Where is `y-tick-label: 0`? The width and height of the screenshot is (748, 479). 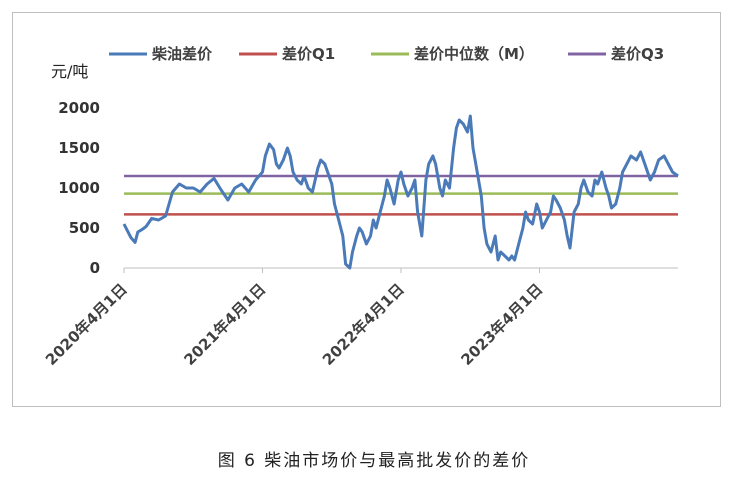 y-tick-label: 0 is located at coordinates (95, 268).